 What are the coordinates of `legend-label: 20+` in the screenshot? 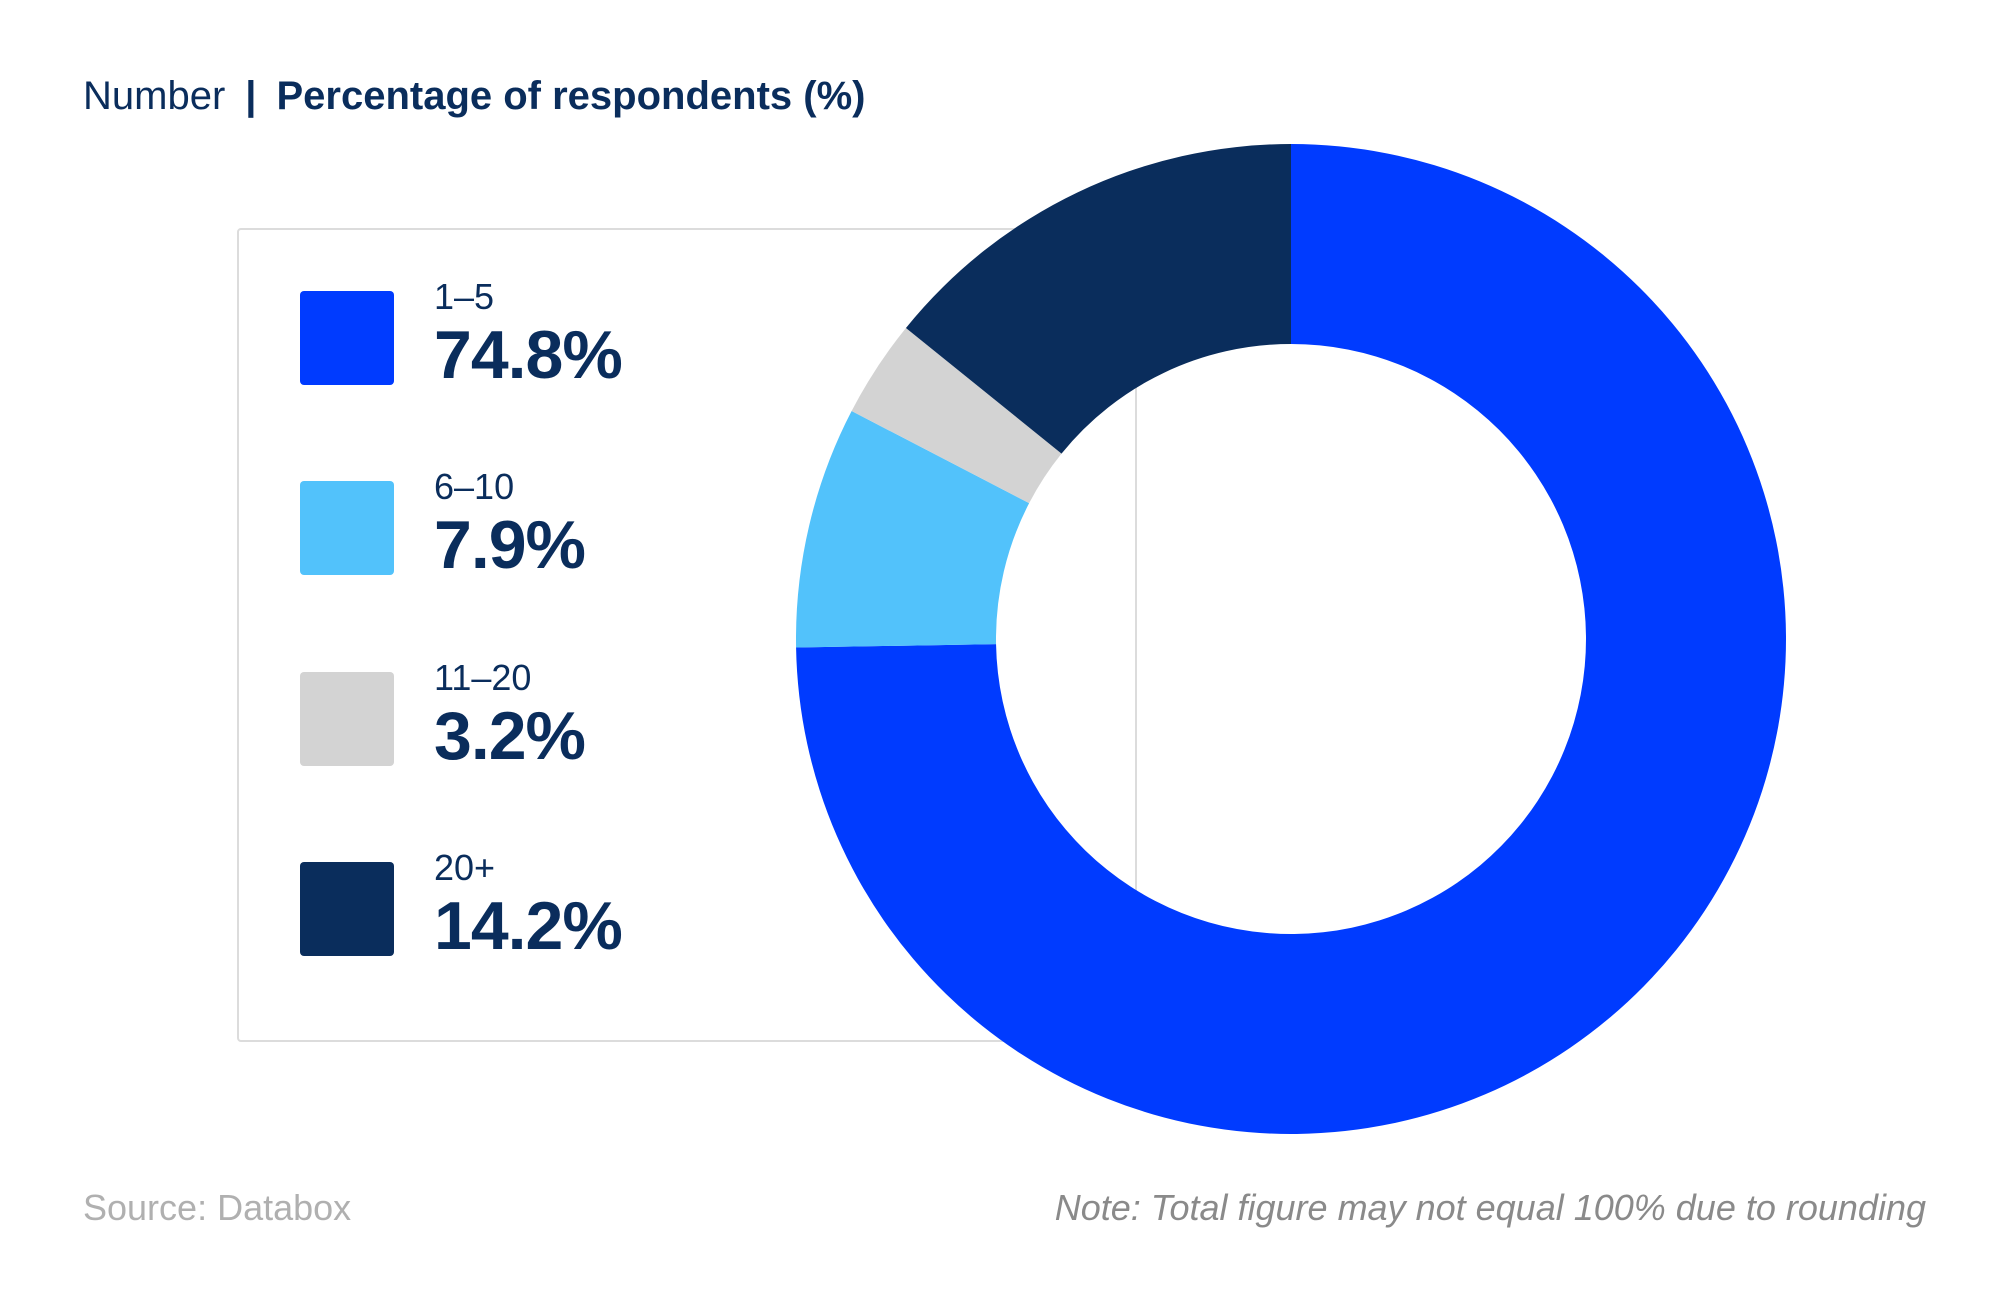 It's located at (465, 867).